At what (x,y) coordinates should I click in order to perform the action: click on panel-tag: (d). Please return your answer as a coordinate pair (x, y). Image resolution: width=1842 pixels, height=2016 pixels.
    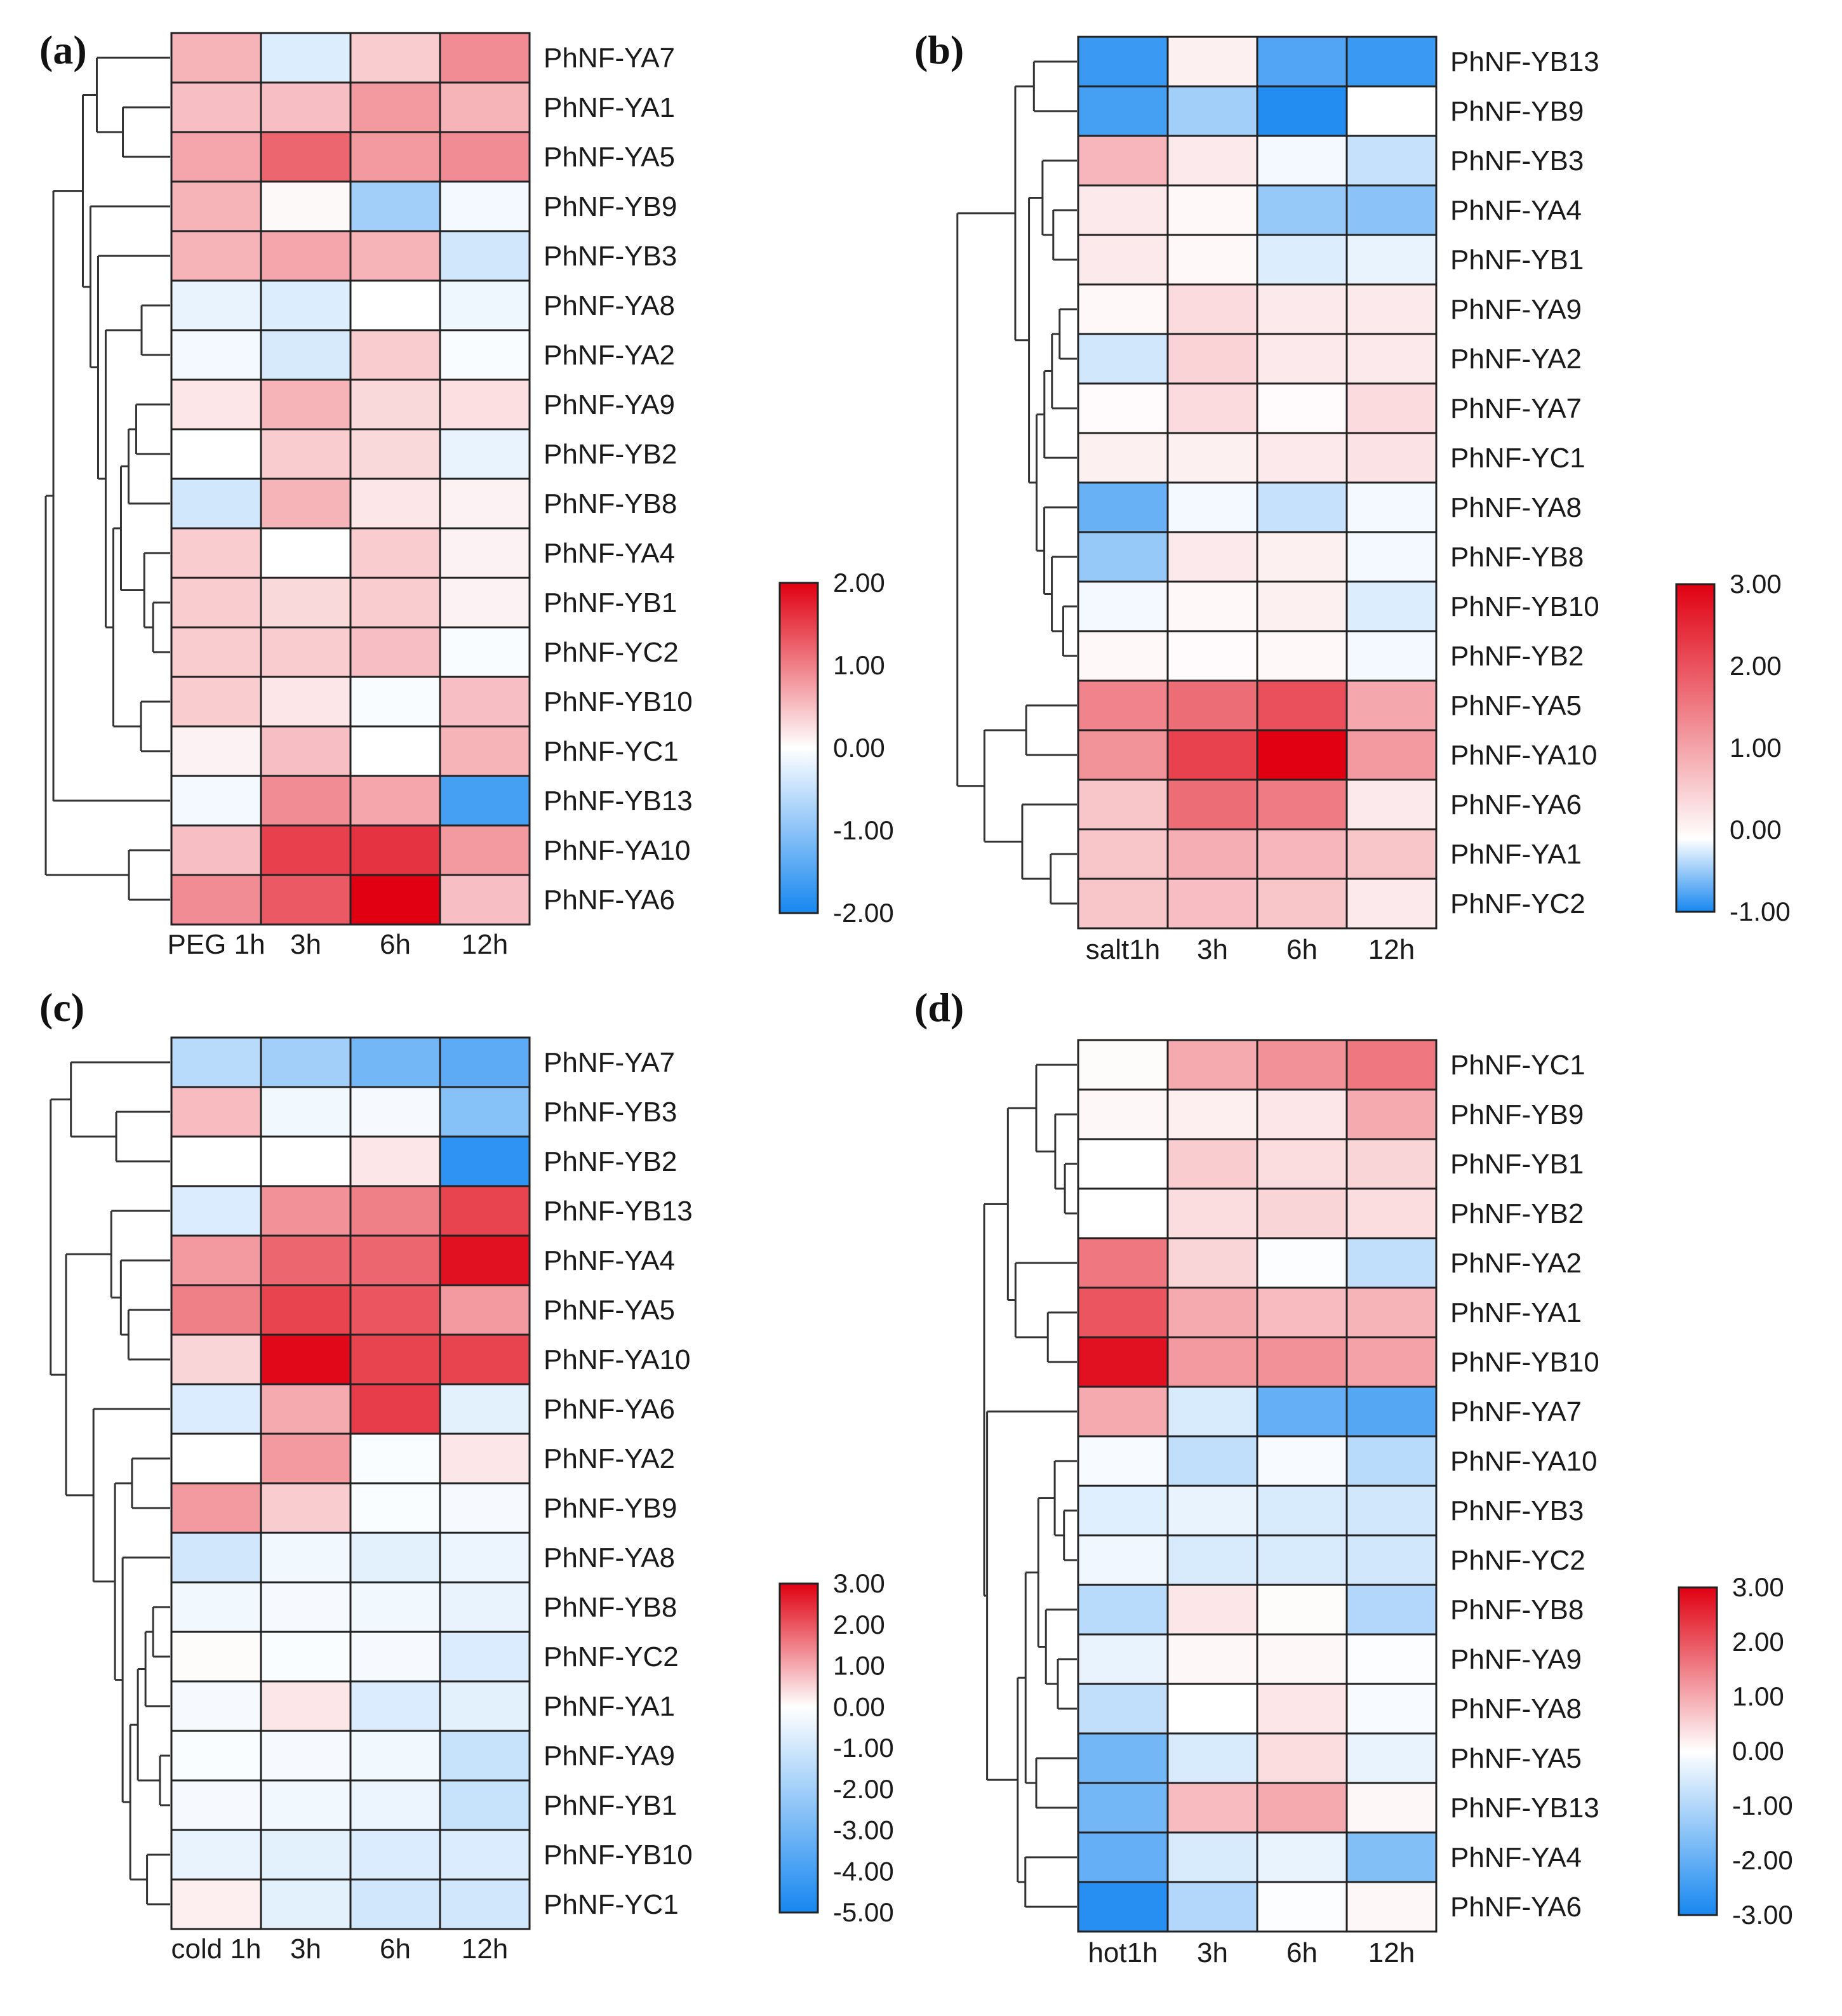
    Looking at the image, I should click on (939, 1007).